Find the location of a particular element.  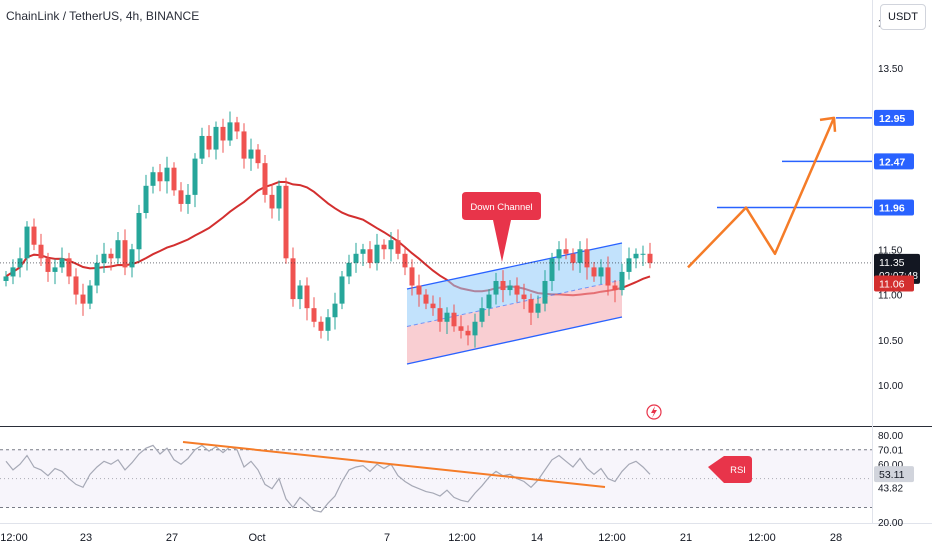

currency-button: USDT is located at coordinates (903, 17).